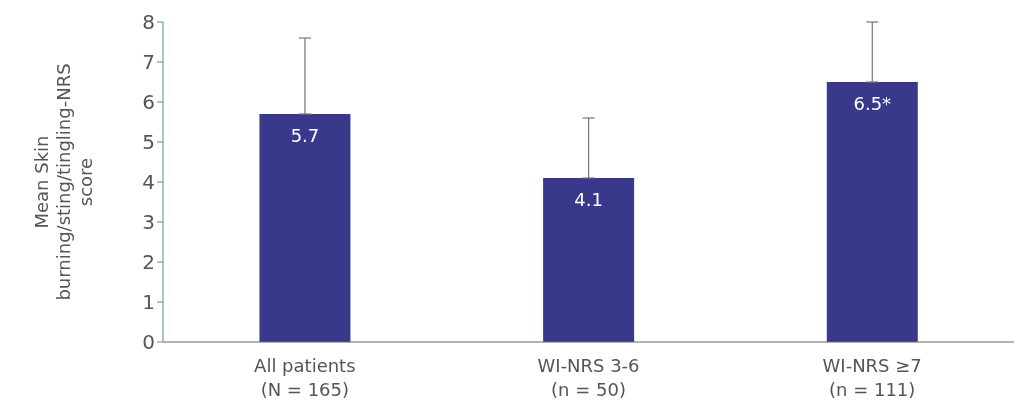 This screenshot has height=404, width=1025. Describe the element at coordinates (148, 342) in the screenshot. I see `y-tick-label: 0` at that location.